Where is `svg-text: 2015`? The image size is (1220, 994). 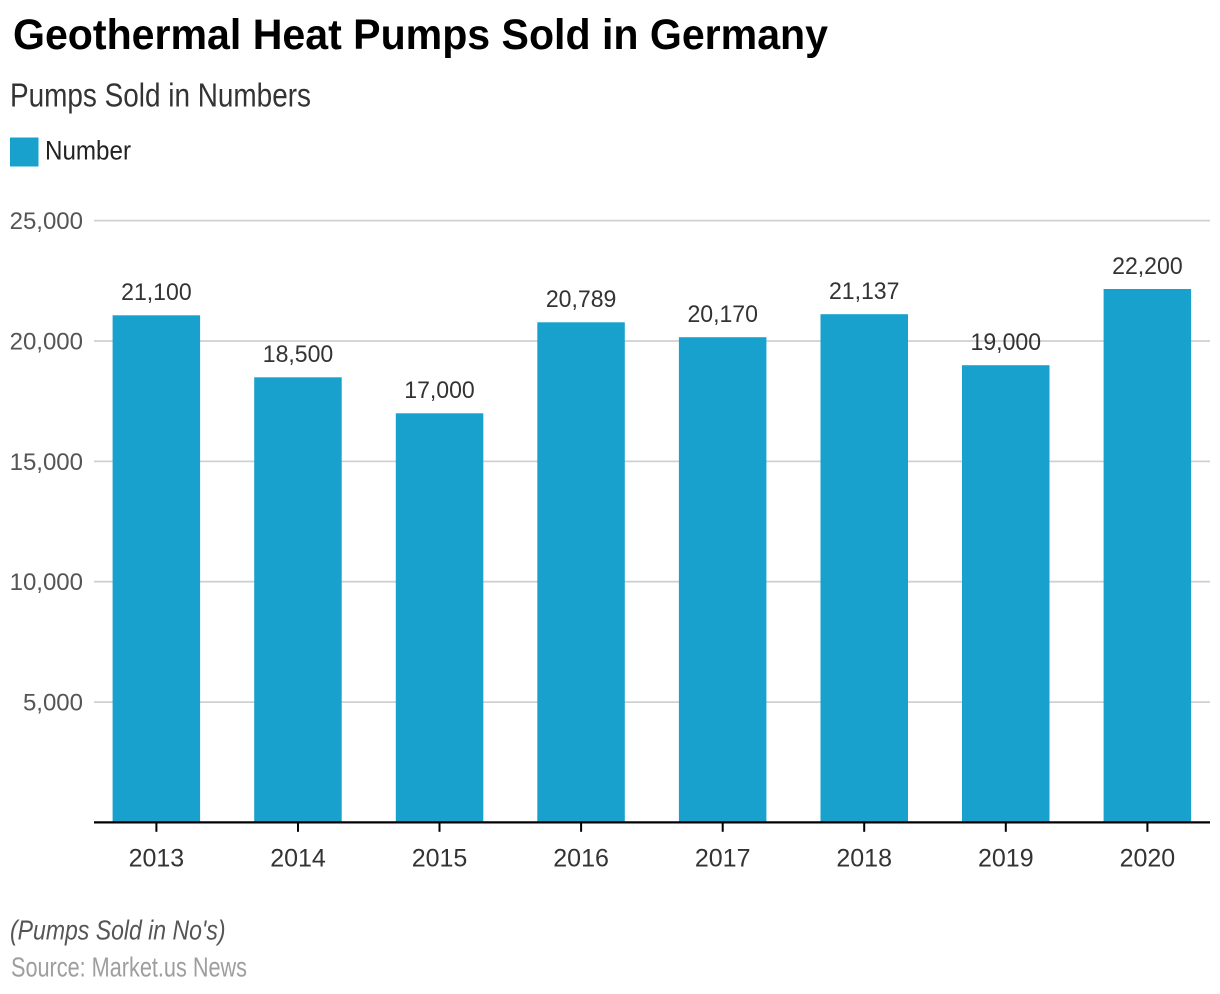 svg-text: 2015 is located at coordinates (440, 858).